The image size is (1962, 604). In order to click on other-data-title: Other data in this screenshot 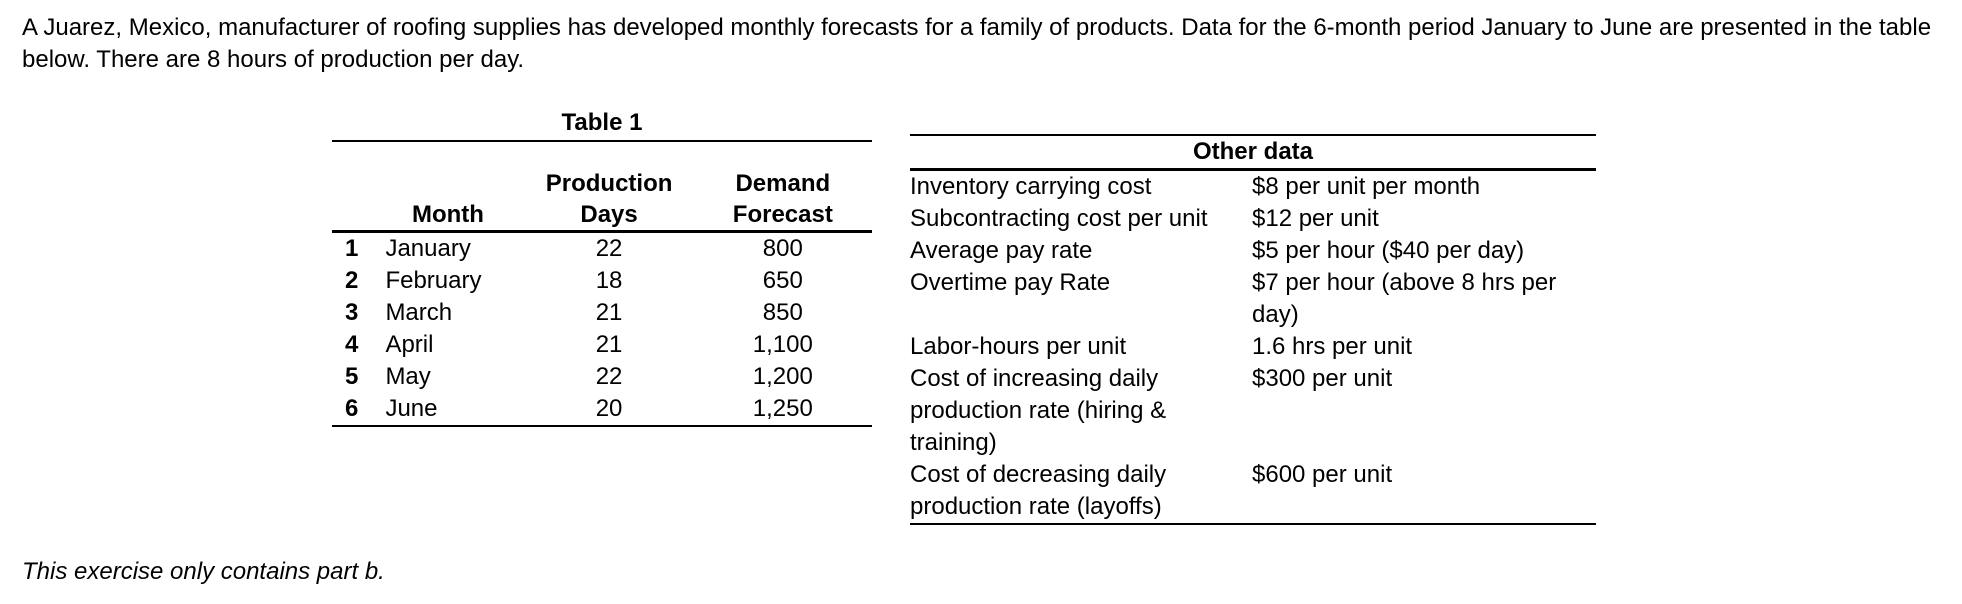, I will do `click(1253, 153)`.